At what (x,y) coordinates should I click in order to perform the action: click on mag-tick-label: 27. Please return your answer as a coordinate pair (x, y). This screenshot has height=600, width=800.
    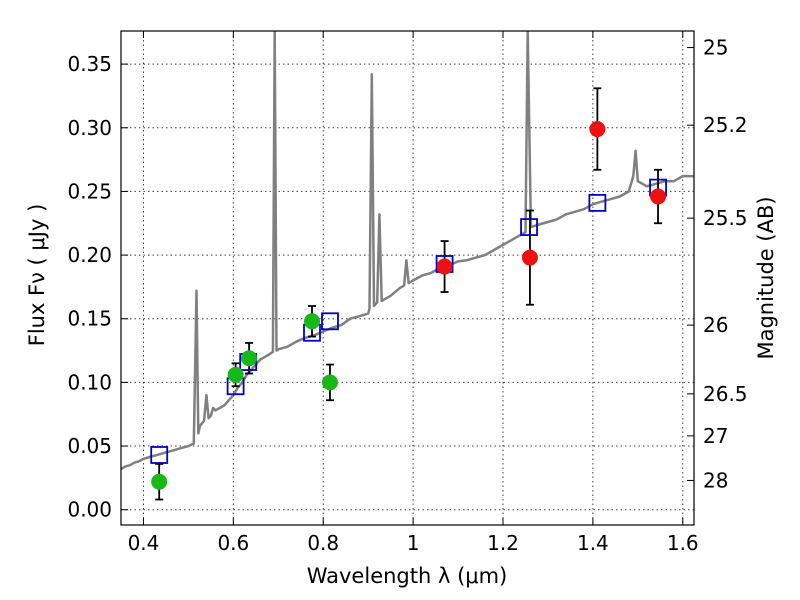
    Looking at the image, I should click on (715, 436).